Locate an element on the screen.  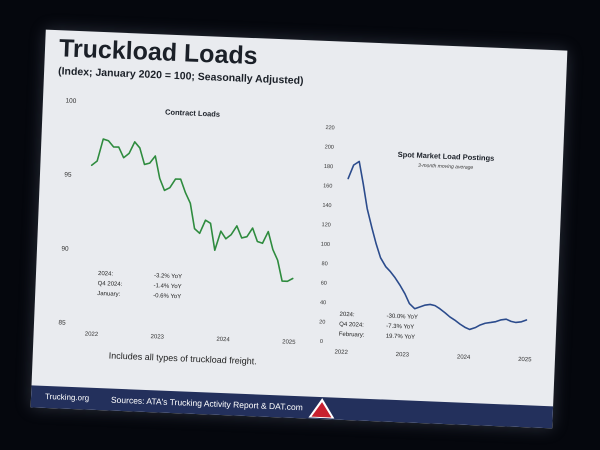
y-tick-label: 160 is located at coordinates (327, 186).